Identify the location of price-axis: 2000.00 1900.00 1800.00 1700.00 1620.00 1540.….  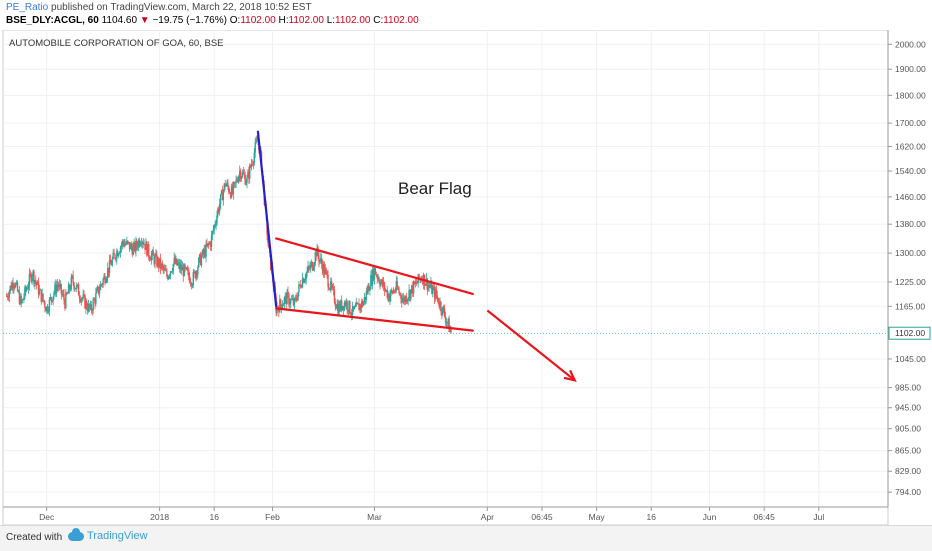
(909, 268).